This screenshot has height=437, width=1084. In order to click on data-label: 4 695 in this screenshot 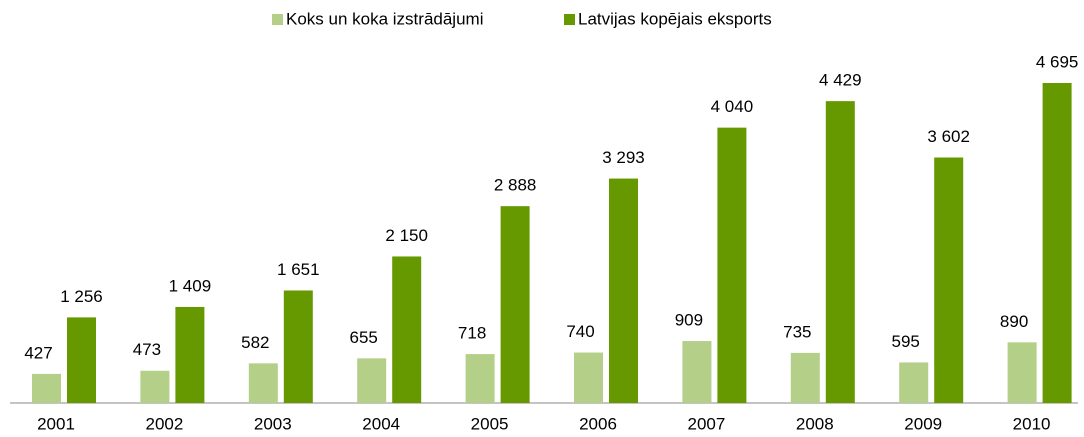, I will do `click(1057, 61)`.